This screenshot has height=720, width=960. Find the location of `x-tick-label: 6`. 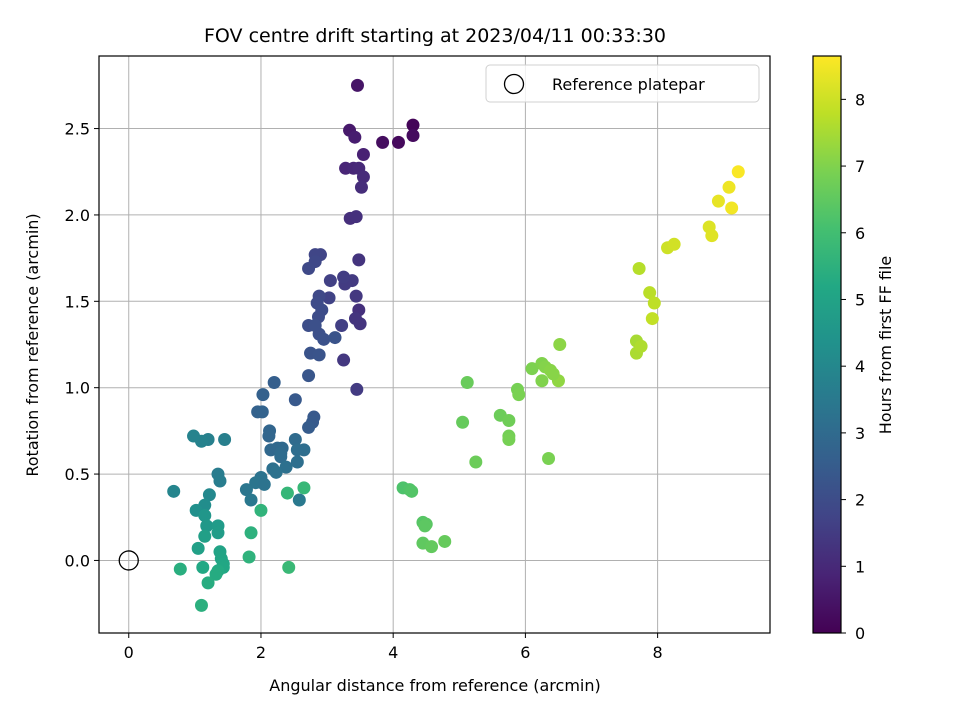

x-tick-label: 6 is located at coordinates (525, 652).